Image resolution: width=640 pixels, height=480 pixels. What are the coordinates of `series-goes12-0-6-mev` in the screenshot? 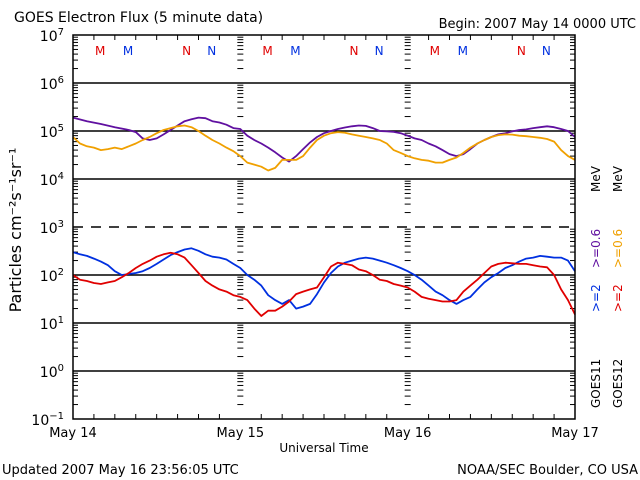 It's located at (324, 148).